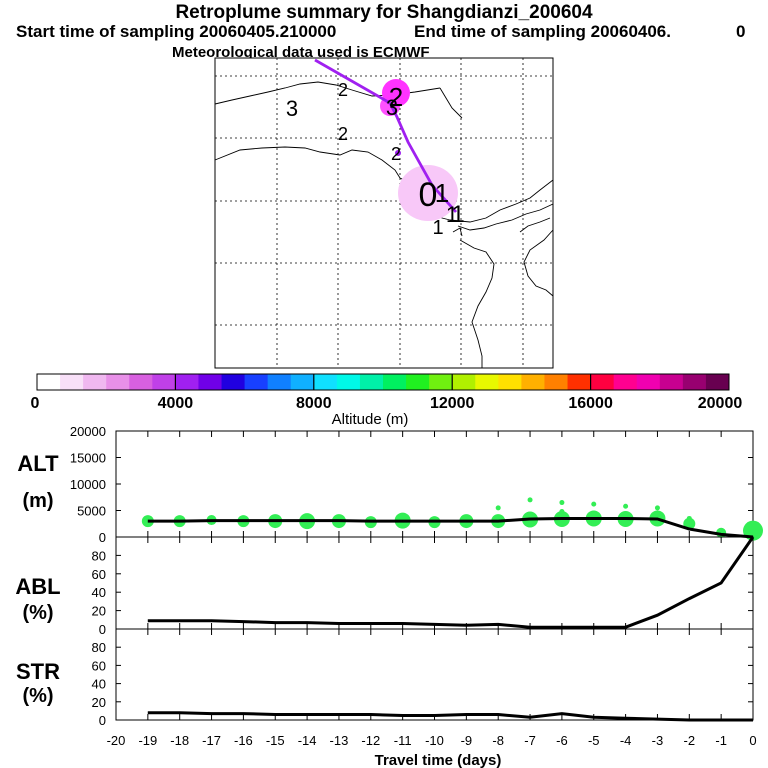  What do you see at coordinates (438, 760) in the screenshot?
I see `x-axis-label: Travel time (days)` at bounding box center [438, 760].